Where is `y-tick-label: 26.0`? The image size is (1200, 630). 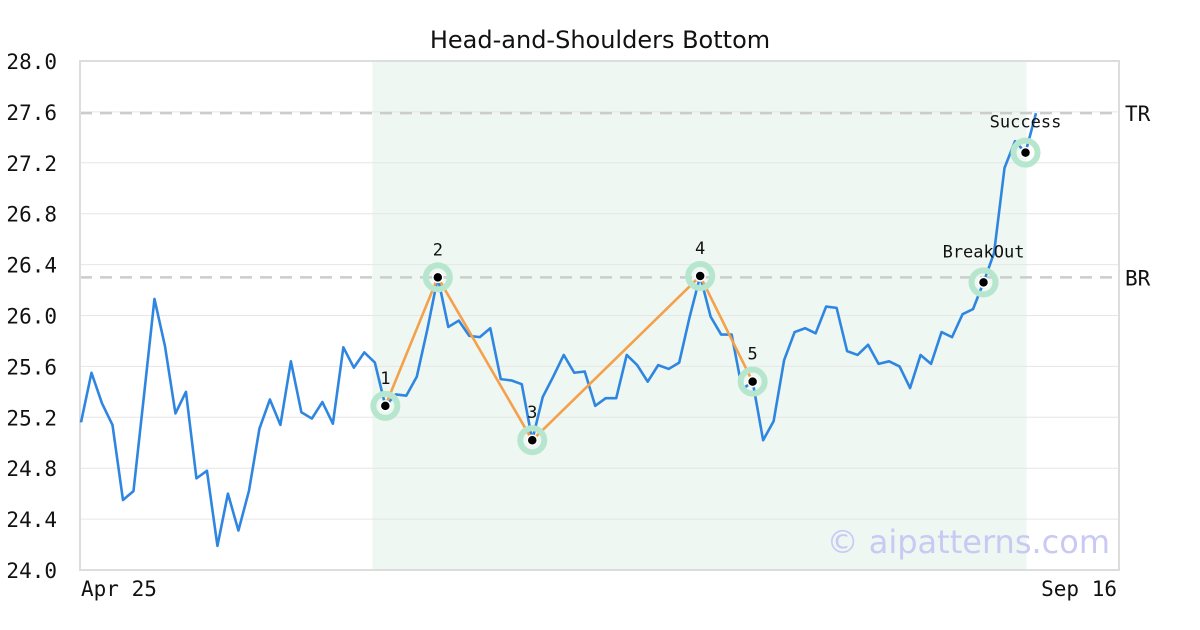
y-tick-label: 26.0 is located at coordinates (31, 317).